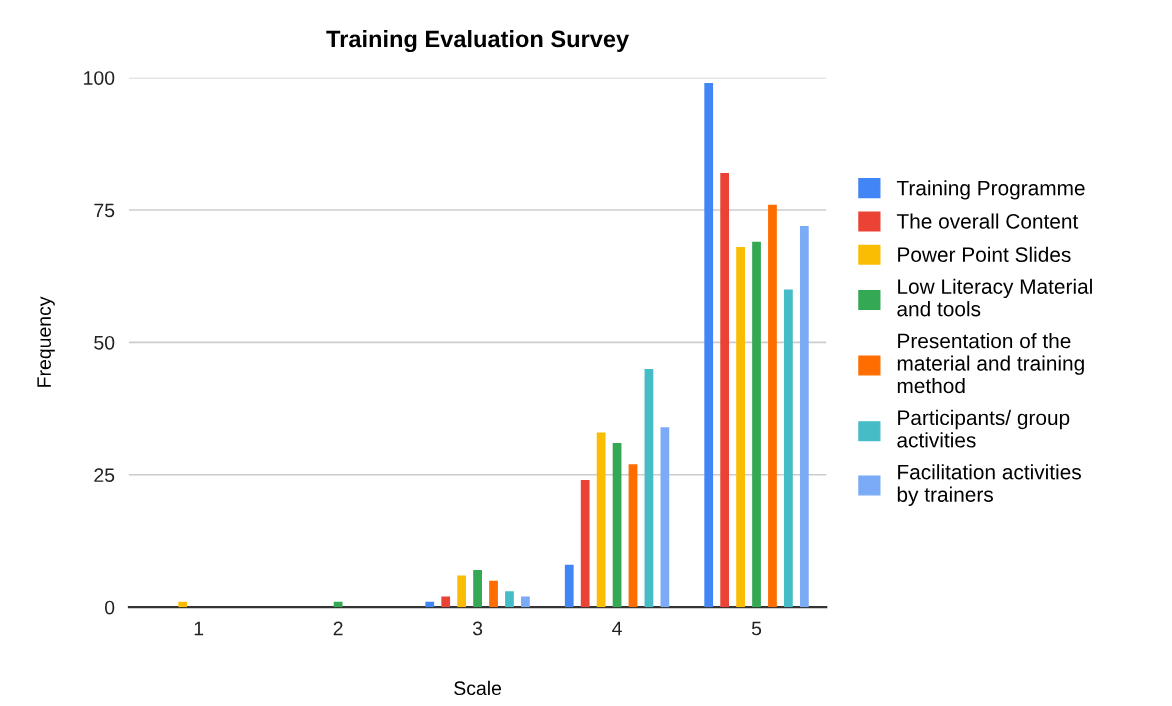  I want to click on x-tick-label: 4, so click(617, 628).